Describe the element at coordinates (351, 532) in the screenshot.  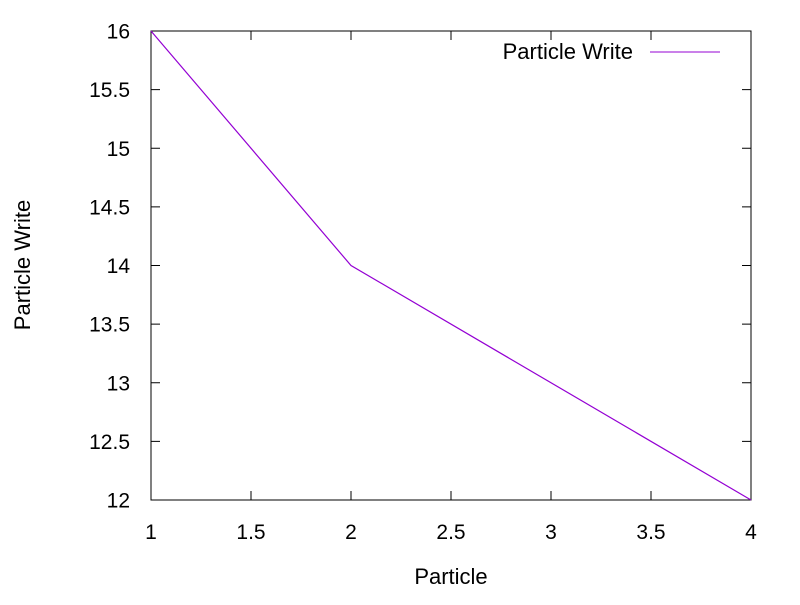
I see `x-tick-label: 2` at that location.